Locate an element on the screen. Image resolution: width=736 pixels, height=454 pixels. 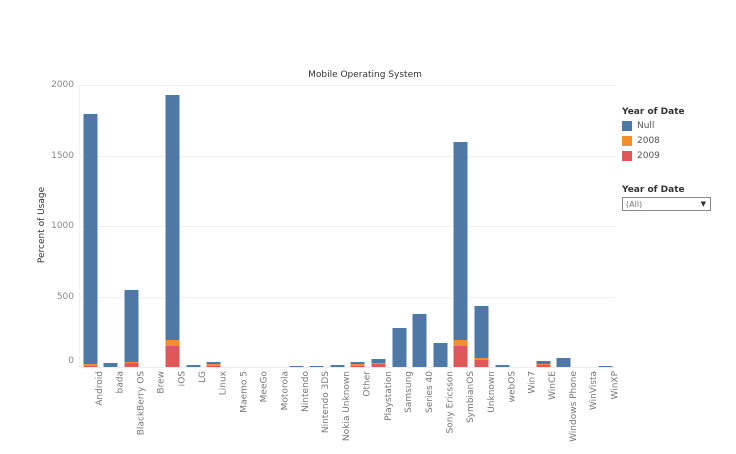
bar-wince is located at coordinates (543, 364).